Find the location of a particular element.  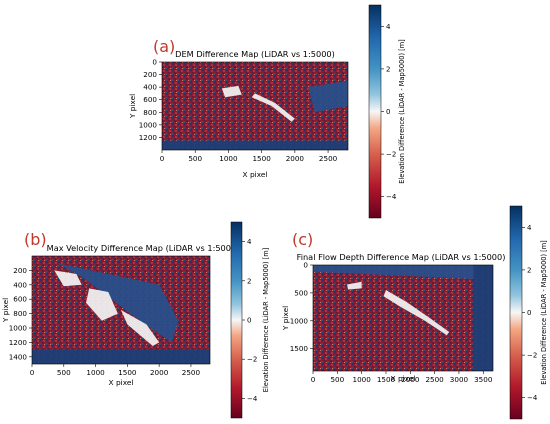

panel-letter: (c) is located at coordinates (302, 239).